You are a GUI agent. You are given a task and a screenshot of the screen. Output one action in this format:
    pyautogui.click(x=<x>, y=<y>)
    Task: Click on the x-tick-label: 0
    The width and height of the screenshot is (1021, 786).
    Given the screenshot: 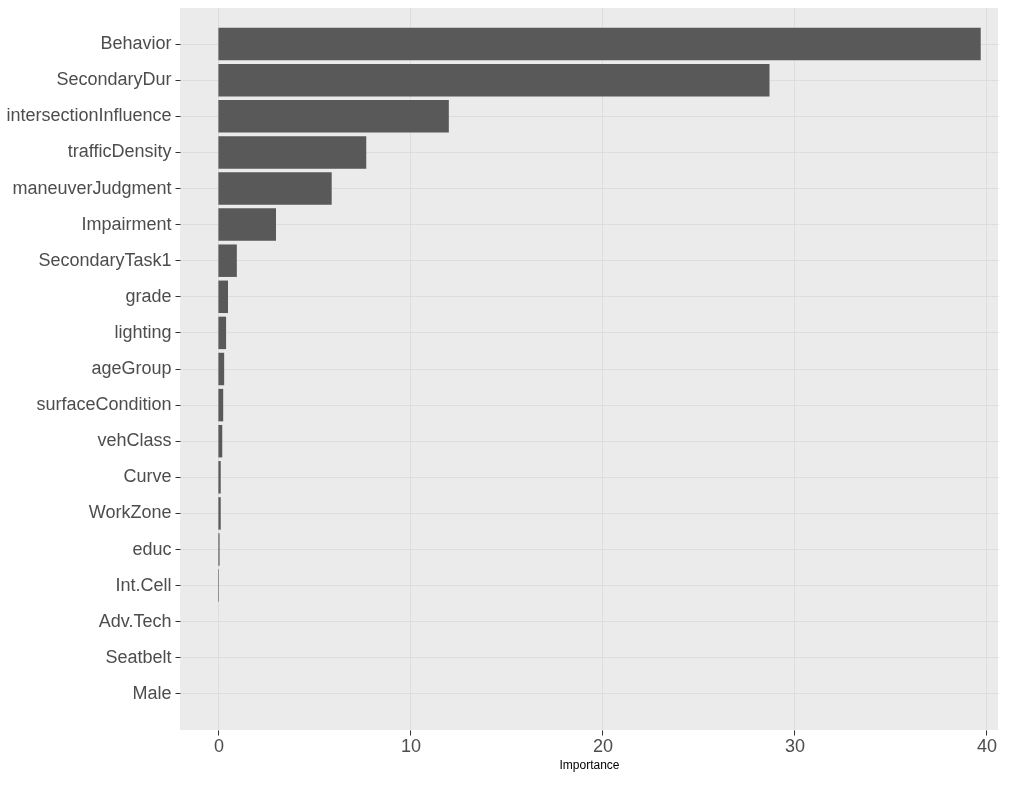 What is the action you would take?
    pyautogui.click(x=218, y=745)
    